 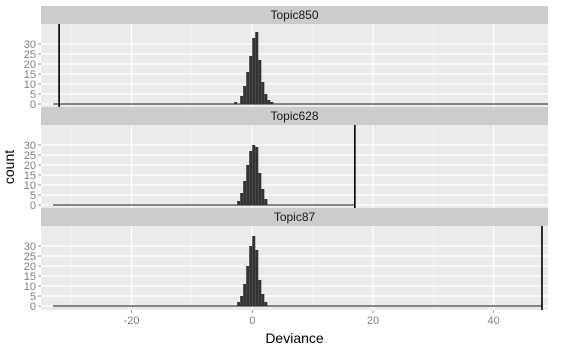 I want to click on facet-strip-label: Topic850, so click(x=294, y=15).